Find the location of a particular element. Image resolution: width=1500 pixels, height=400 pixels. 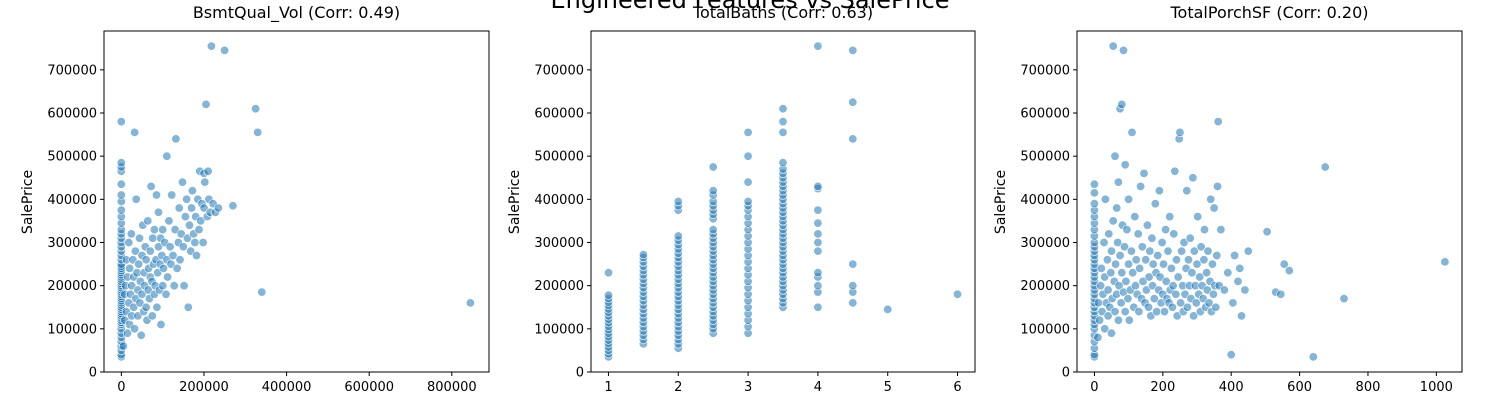

y-tick-label: 500000 is located at coordinates (1045, 157).